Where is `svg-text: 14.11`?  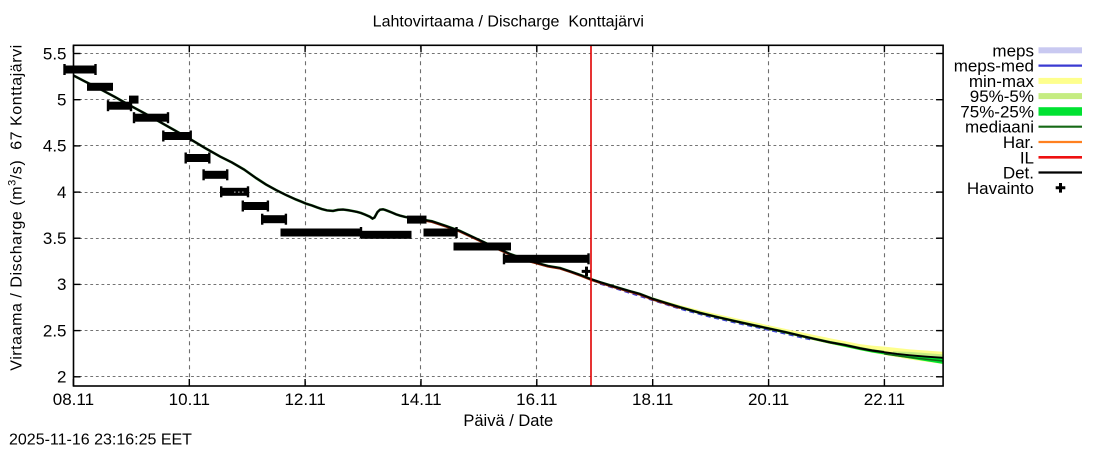 svg-text: 14.11 is located at coordinates (420, 399).